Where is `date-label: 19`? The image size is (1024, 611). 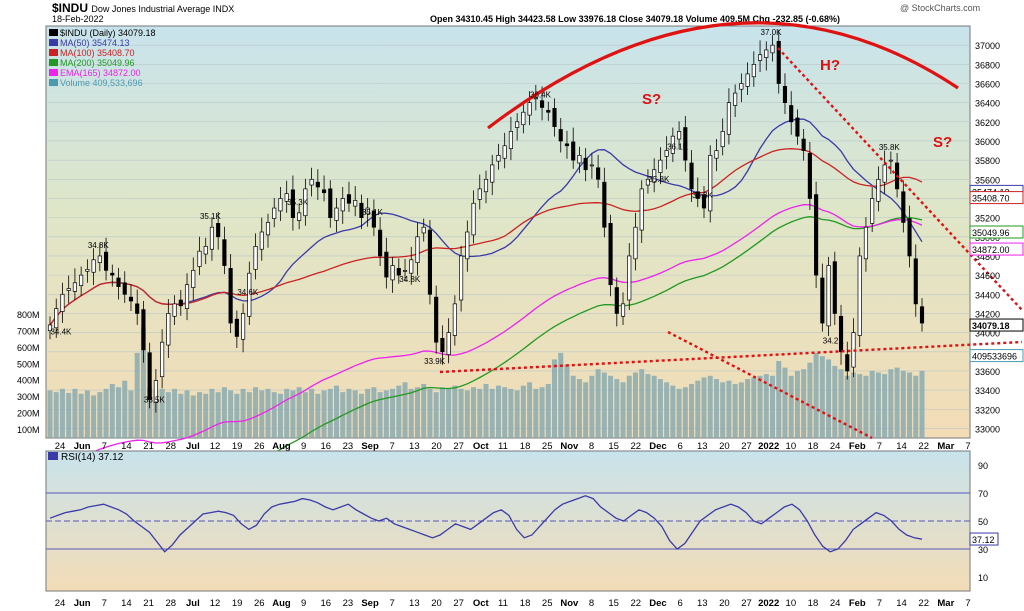
date-label: 19 is located at coordinates (237, 603).